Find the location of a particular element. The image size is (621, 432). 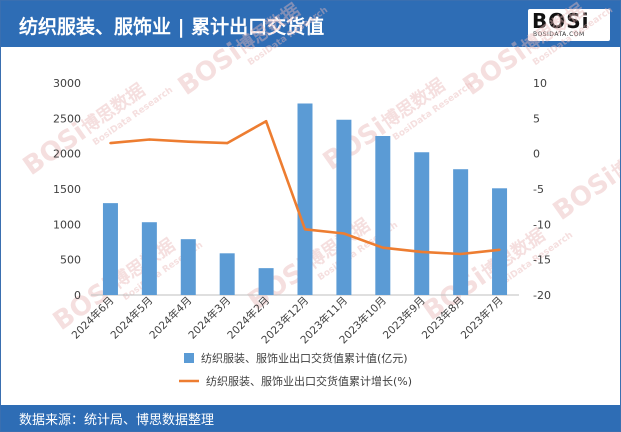

y-left-tick-label: 2500 is located at coordinates (67, 118).